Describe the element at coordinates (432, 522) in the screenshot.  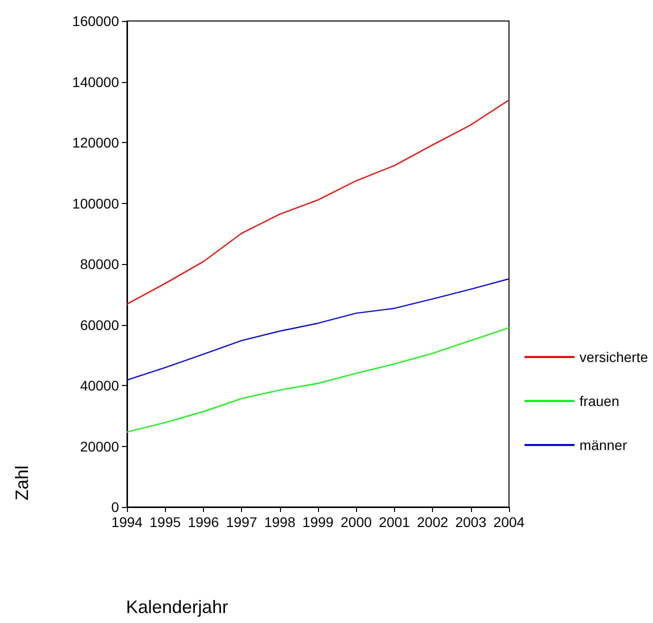
I see `x-tick-label: 2002` at that location.